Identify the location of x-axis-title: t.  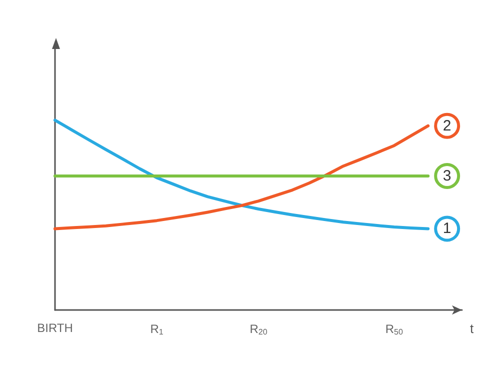
(472, 328).